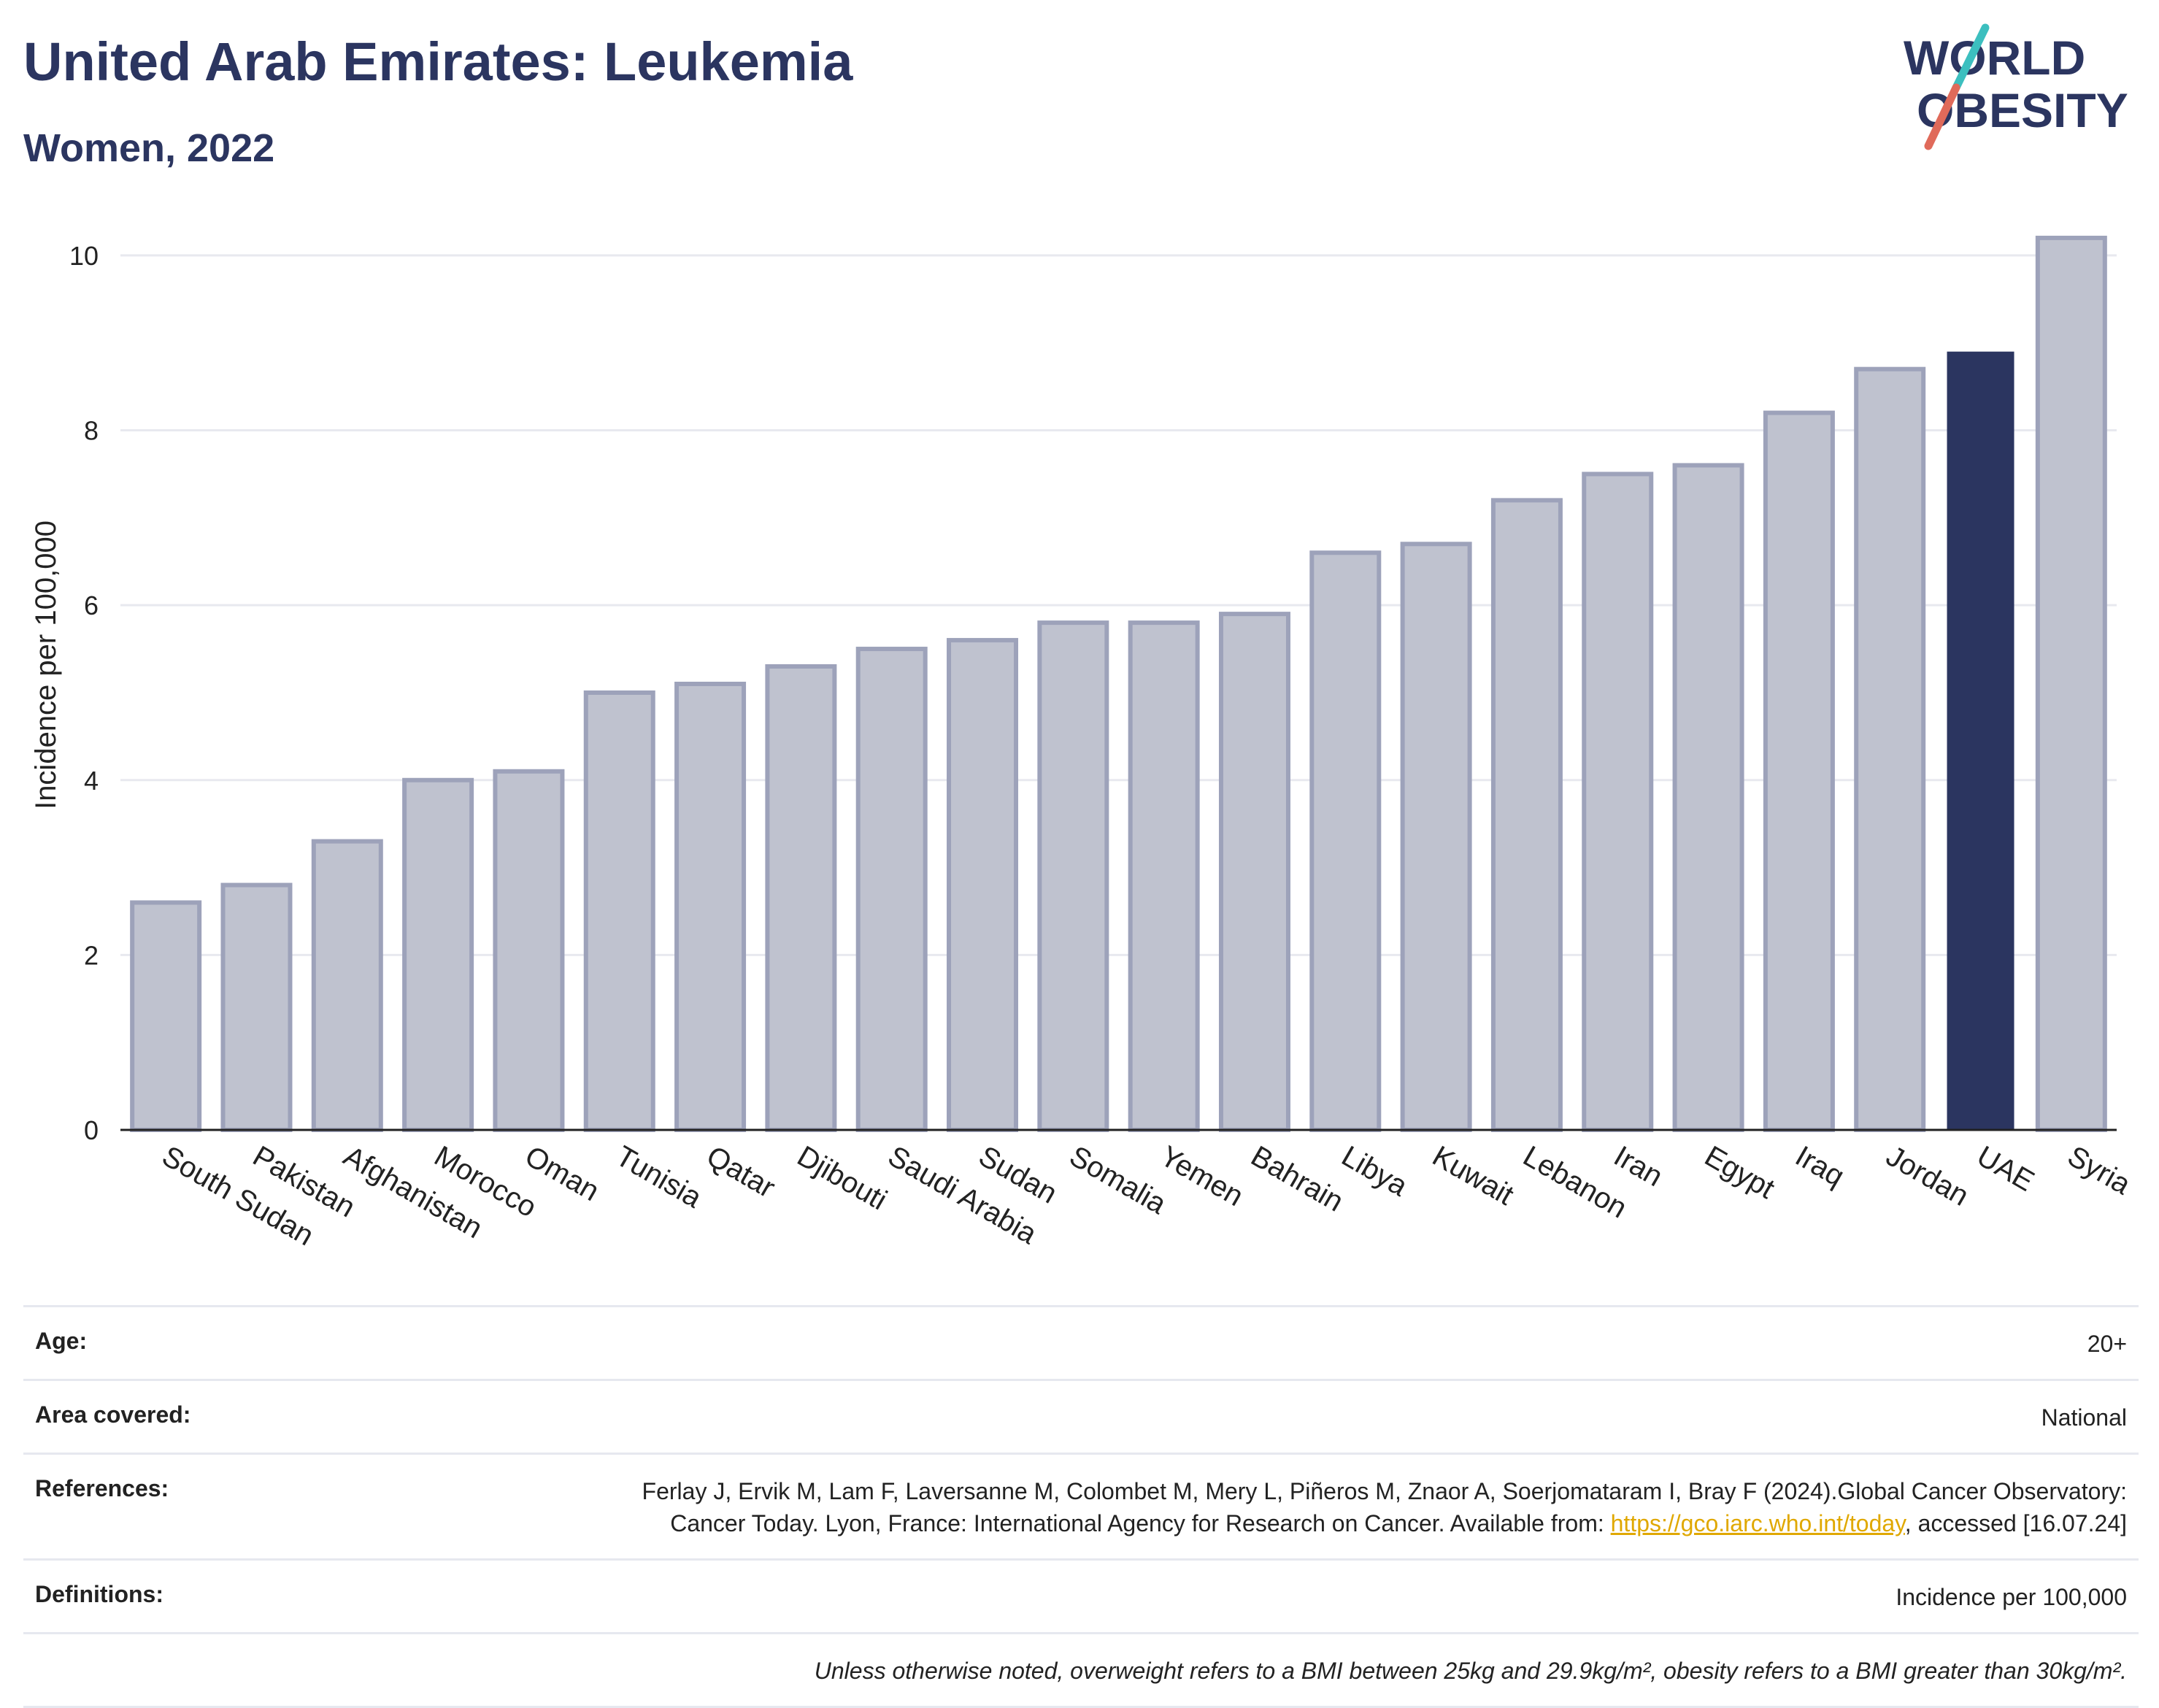 This screenshot has height=1708, width=2159. What do you see at coordinates (1890, 749) in the screenshot?
I see `bar-jordan` at bounding box center [1890, 749].